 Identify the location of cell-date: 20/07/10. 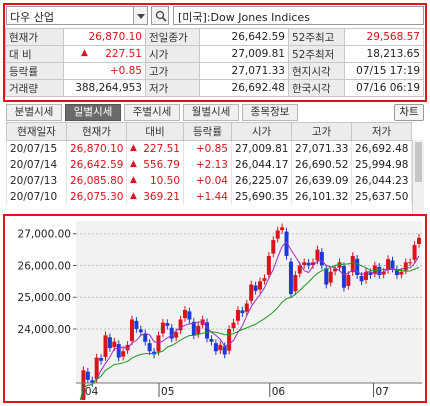
(36, 196).